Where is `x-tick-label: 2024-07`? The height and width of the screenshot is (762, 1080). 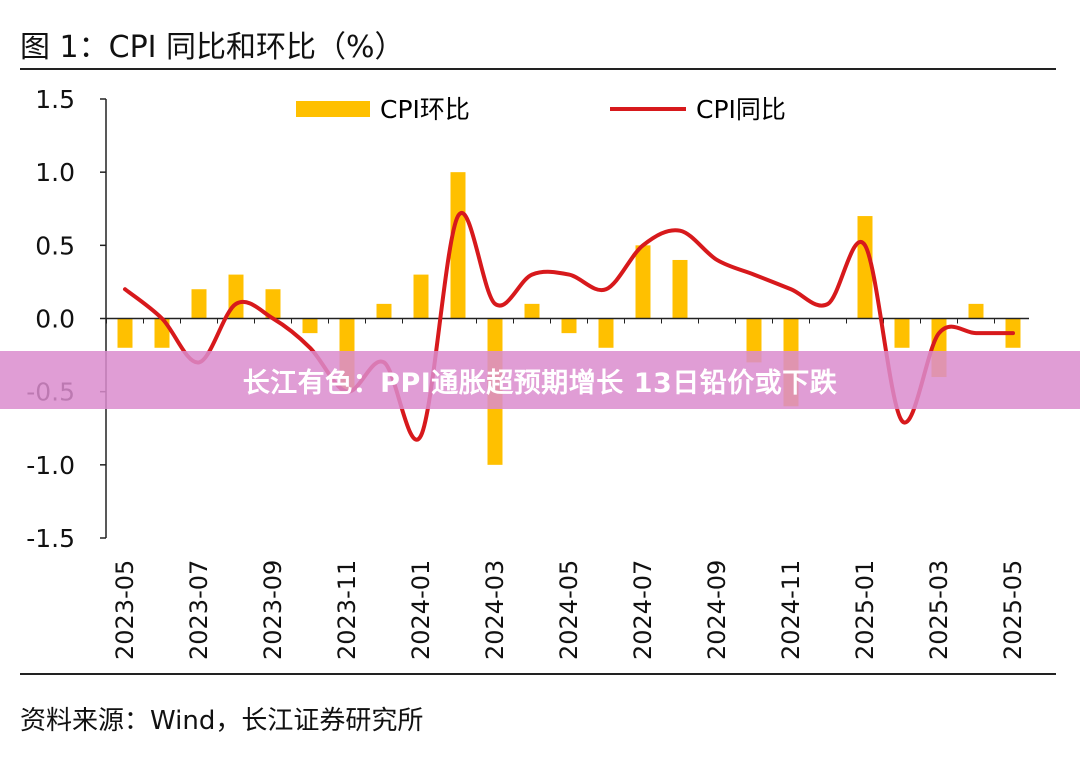
x-tick-label: 2024-07 is located at coordinates (643, 610).